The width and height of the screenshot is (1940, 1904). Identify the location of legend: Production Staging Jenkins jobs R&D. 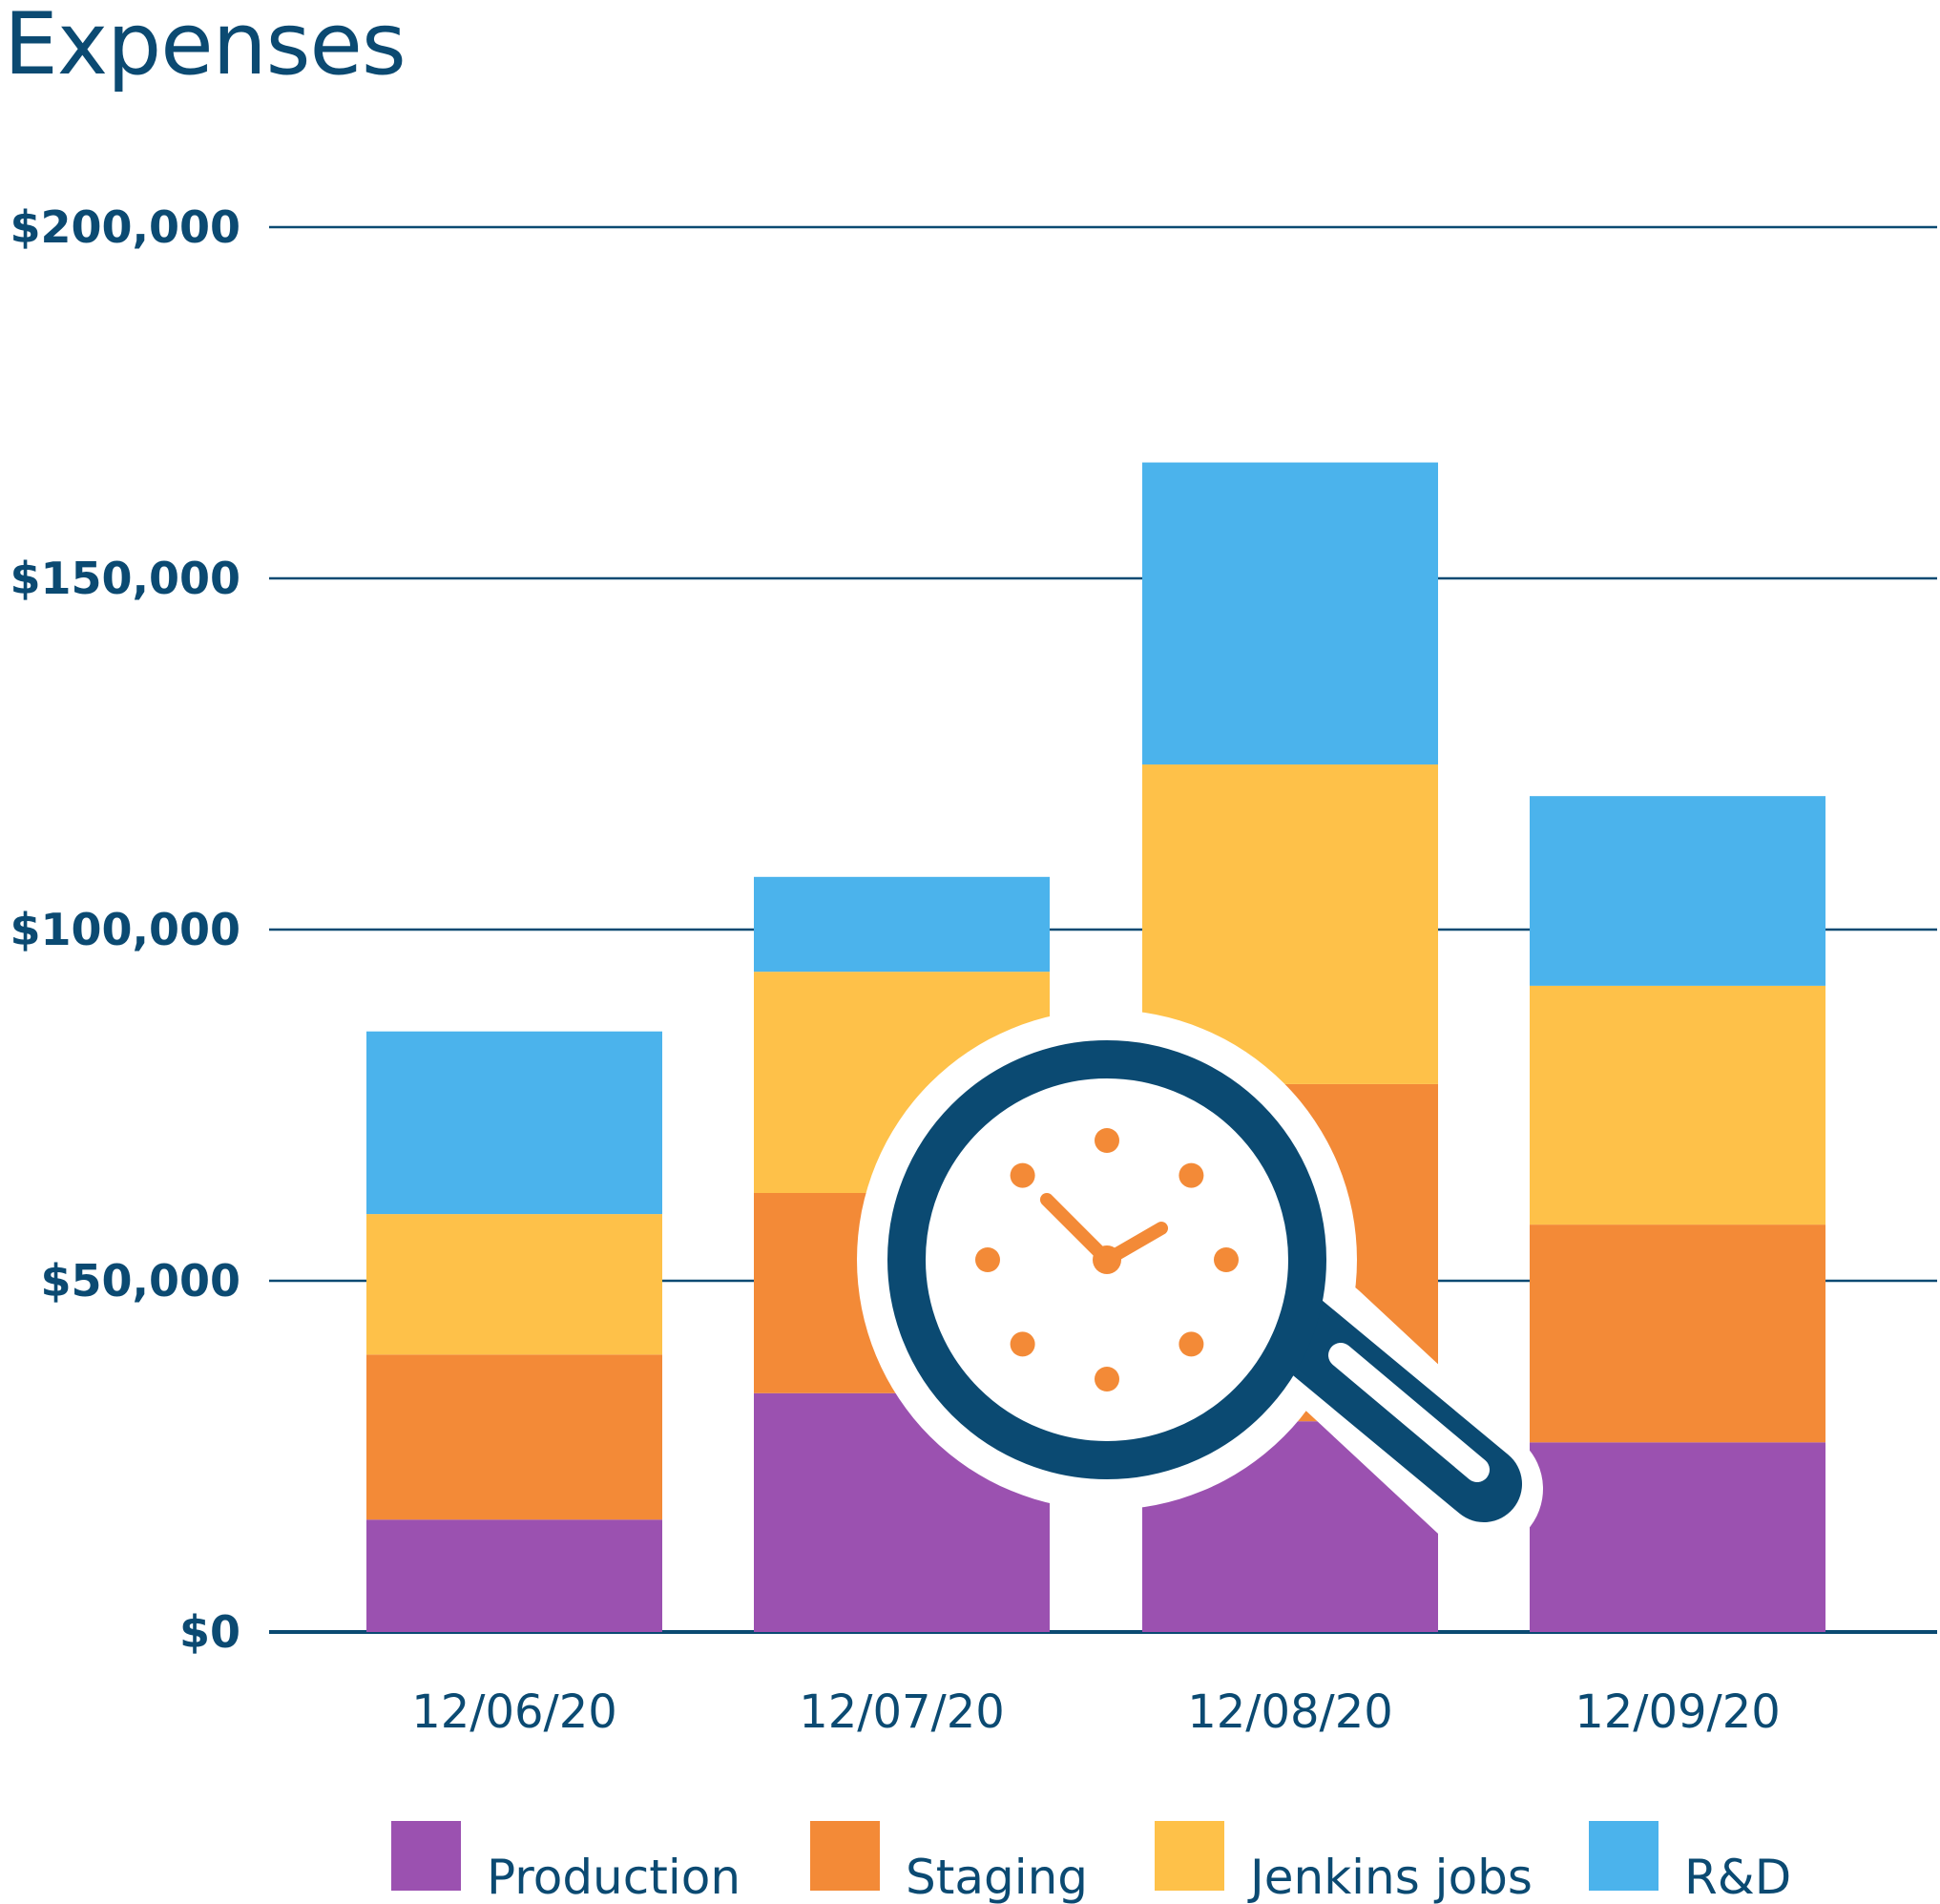
(1091, 1862).